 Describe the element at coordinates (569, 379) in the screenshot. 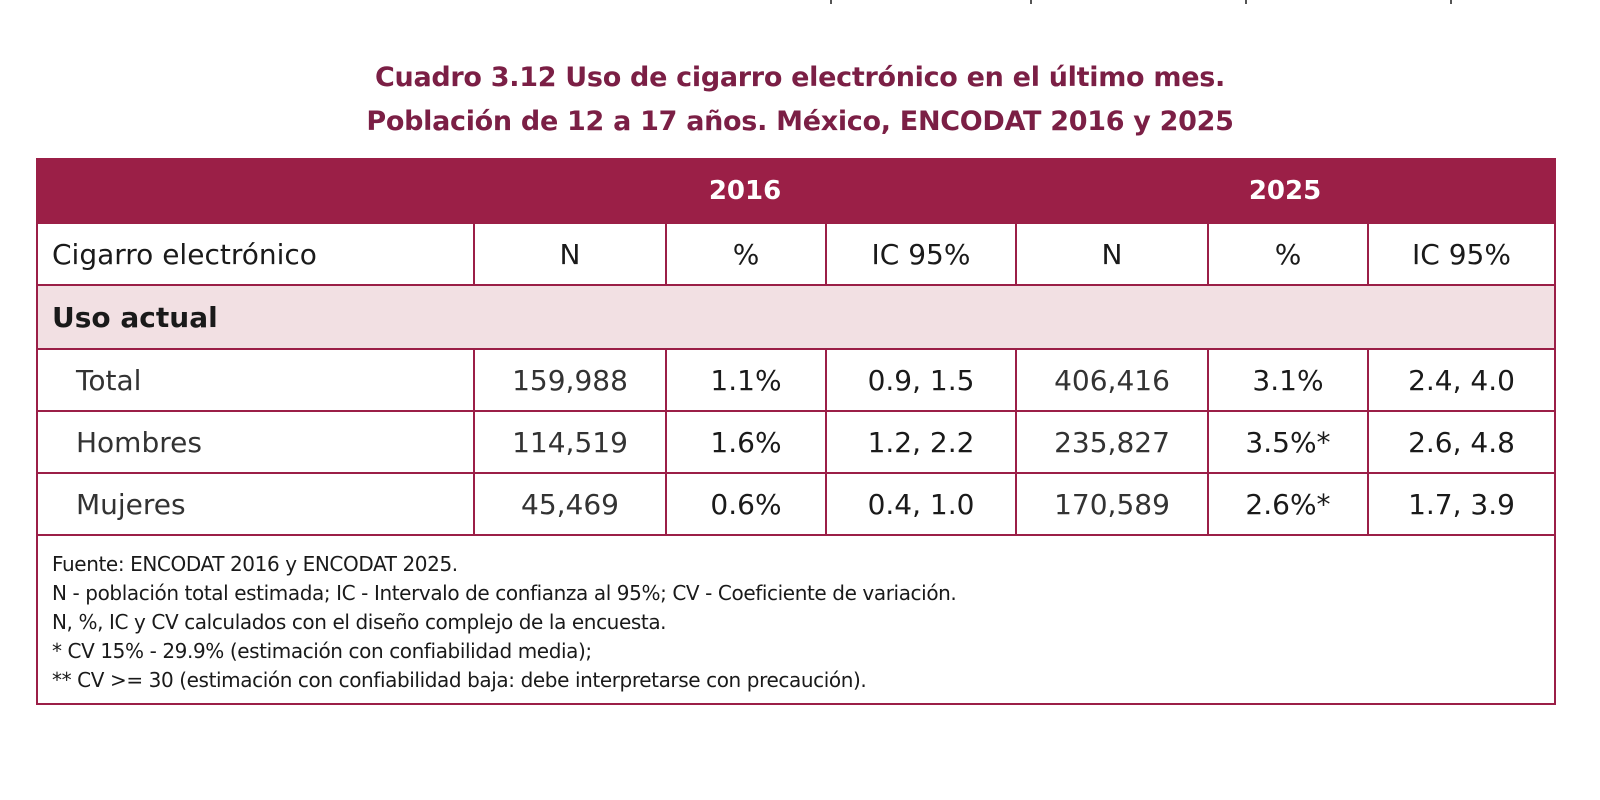

I see `table-cell: 159,988` at that location.